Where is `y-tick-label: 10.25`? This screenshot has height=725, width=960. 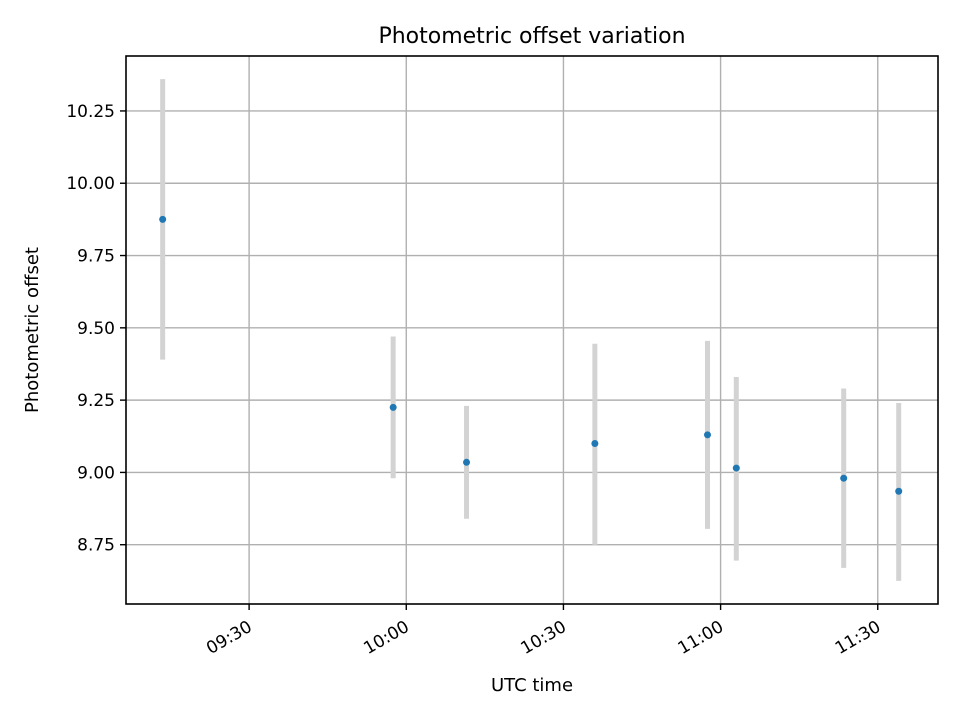 y-tick-label: 10.25 is located at coordinates (90, 112).